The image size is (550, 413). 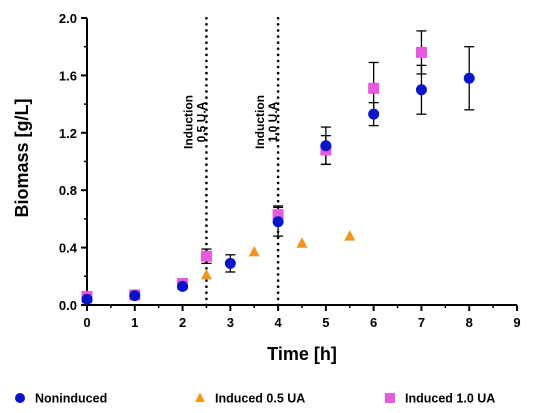 I want to click on x-tick-label: 8, so click(x=469, y=322).